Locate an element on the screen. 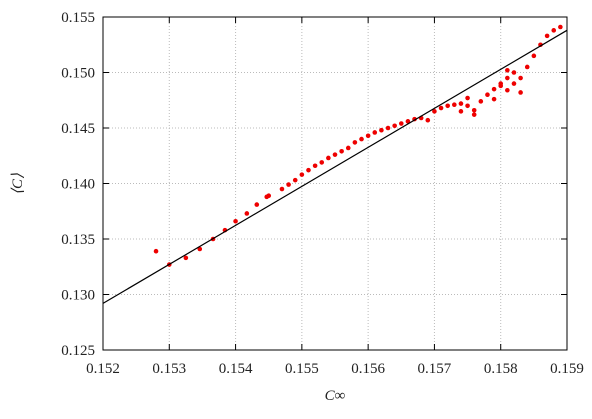 Image resolution: width=592 pixels, height=419 pixels. x-tick-label: 0.159 is located at coordinates (567, 369).